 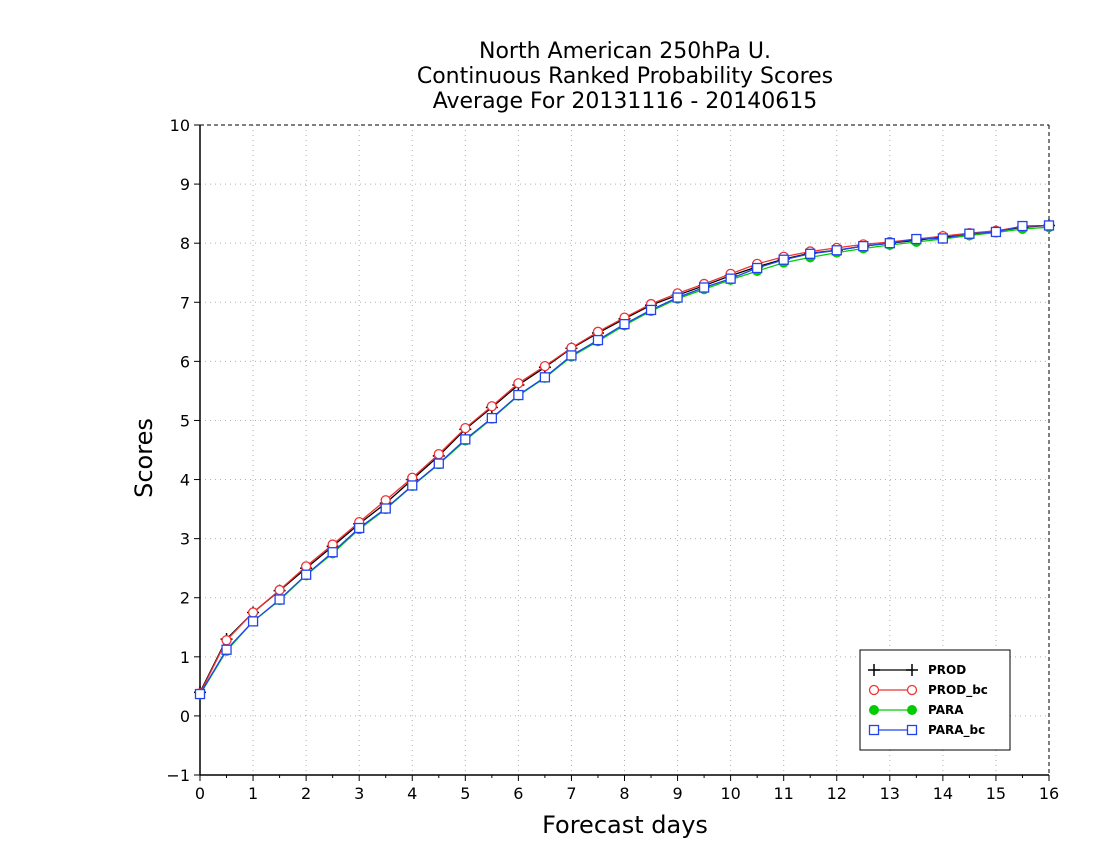 I want to click on legend-label-para: PARA, so click(x=946, y=710).